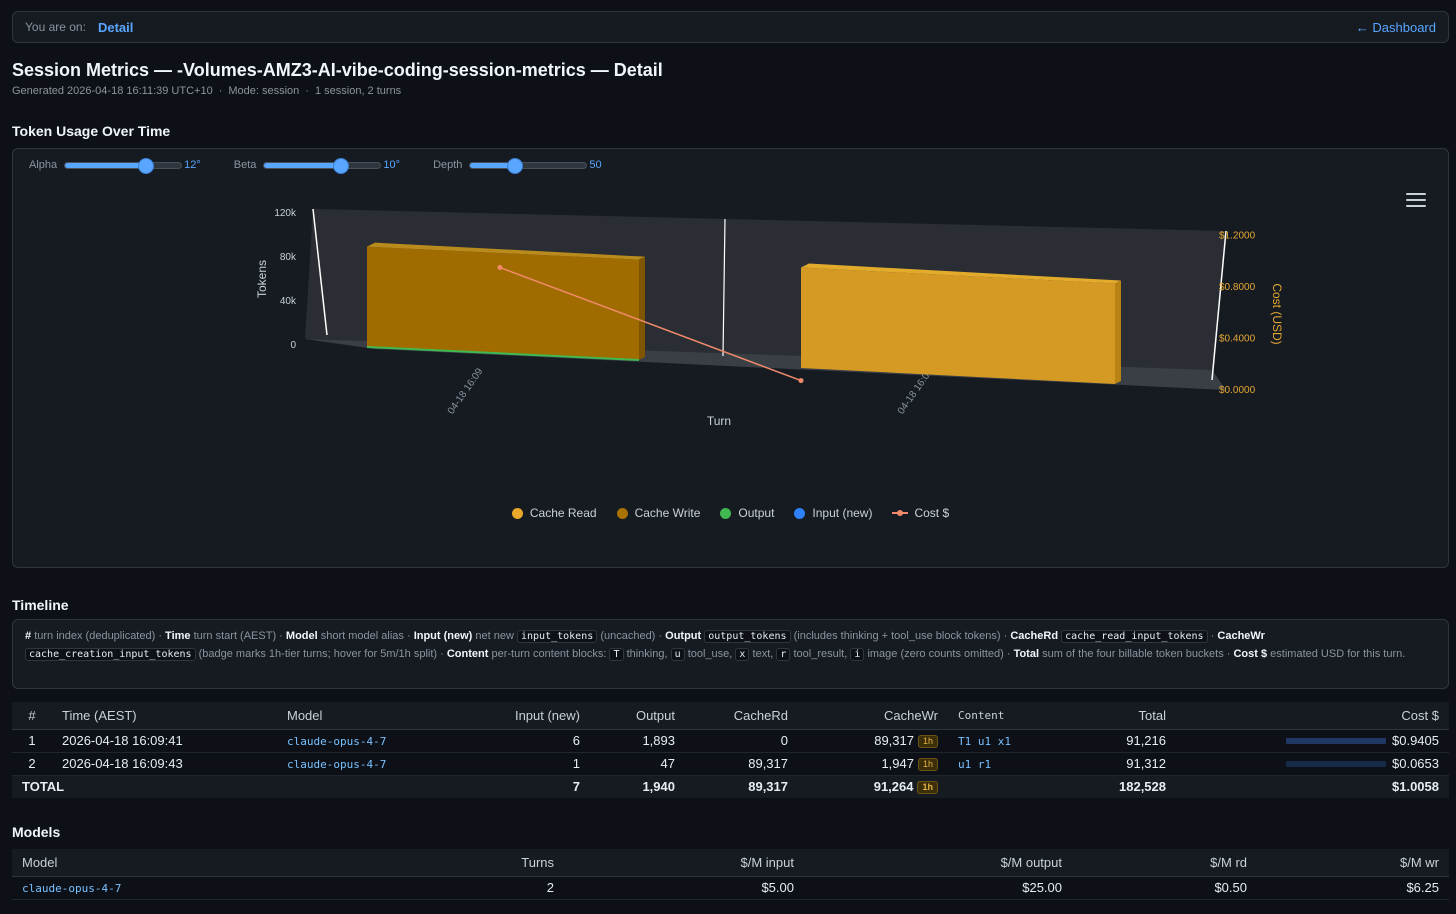 This screenshot has width=1456, height=914. What do you see at coordinates (1164, 863) in the screenshot?
I see `col-header: $/M rd` at bounding box center [1164, 863].